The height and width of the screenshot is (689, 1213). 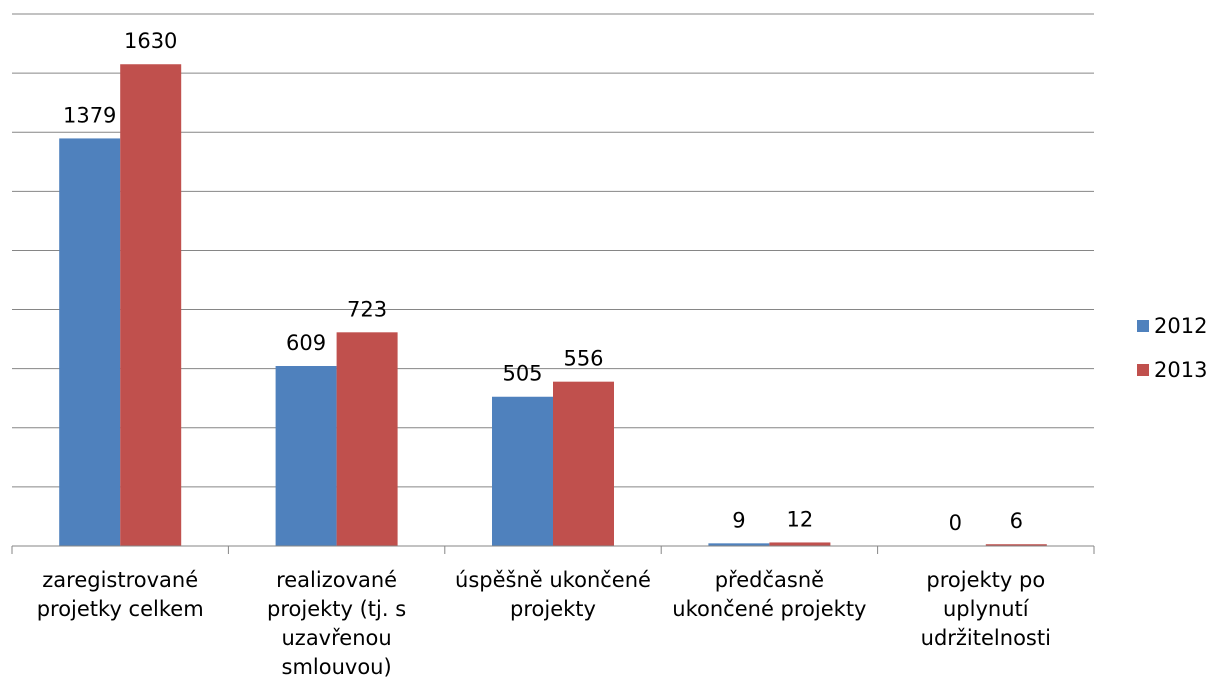 What do you see at coordinates (89, 115) in the screenshot?
I see `data-label: 1379` at bounding box center [89, 115].